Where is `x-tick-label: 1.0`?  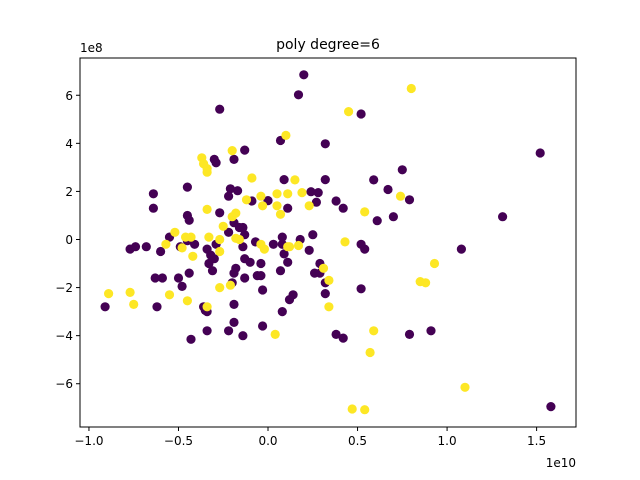 x-tick-label: 1.0 is located at coordinates (447, 441).